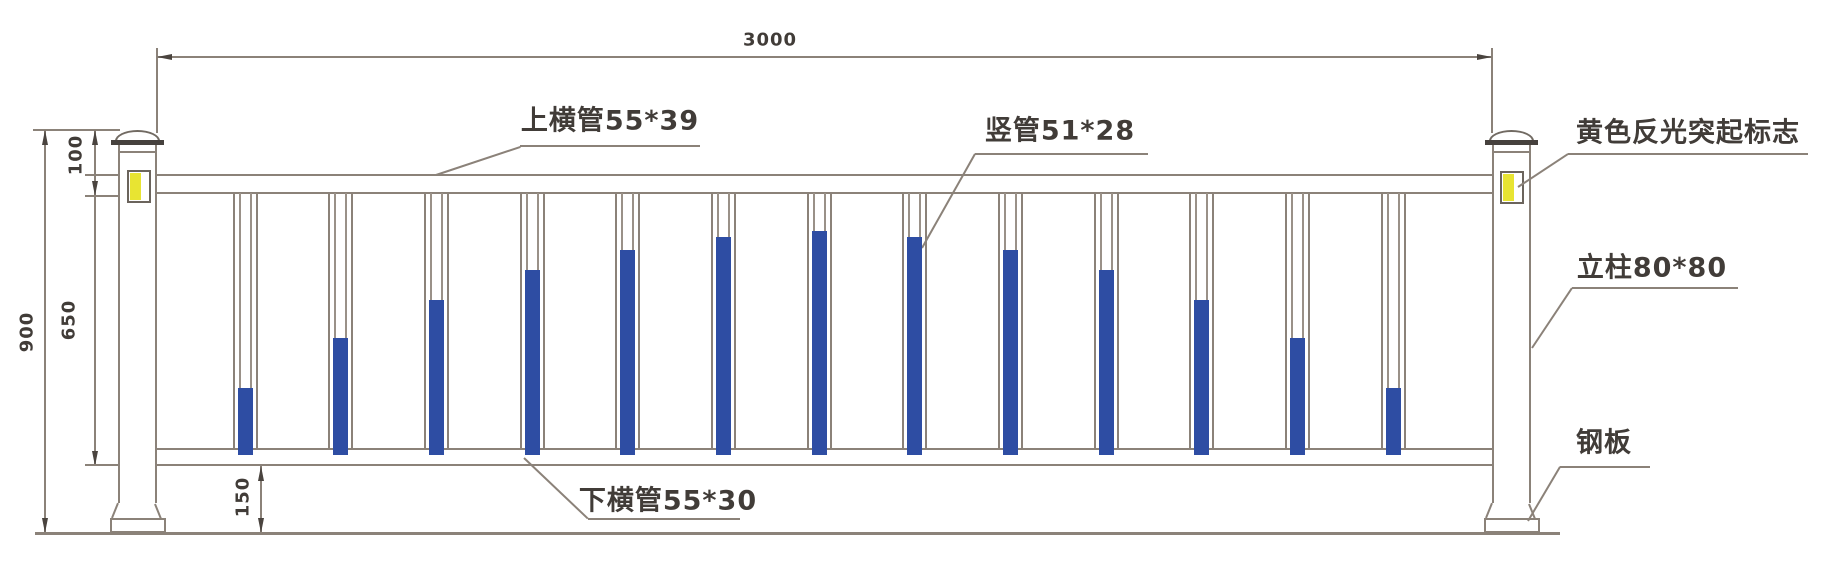 This screenshot has width=1831, height=566. Describe the element at coordinates (260, 473) in the screenshot. I see `dim-150-arrow-top` at that location.